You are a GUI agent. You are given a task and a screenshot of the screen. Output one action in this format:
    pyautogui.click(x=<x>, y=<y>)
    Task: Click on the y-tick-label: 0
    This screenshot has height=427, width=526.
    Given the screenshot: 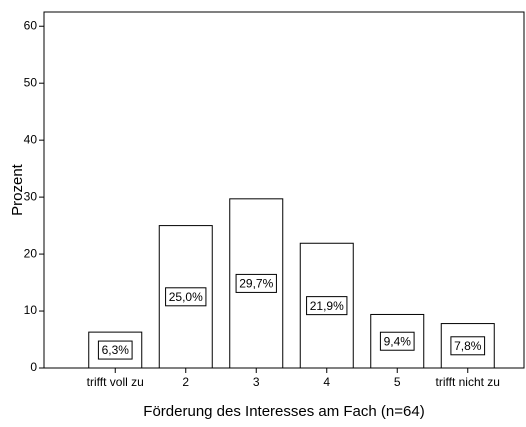 What is the action you would take?
    pyautogui.click(x=33, y=367)
    